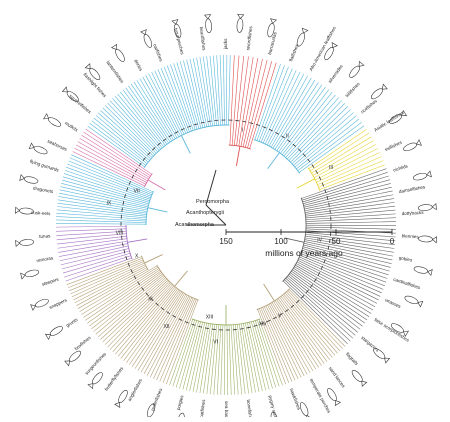  I want to click on taxon-label: wrasses, so click(393, 303).